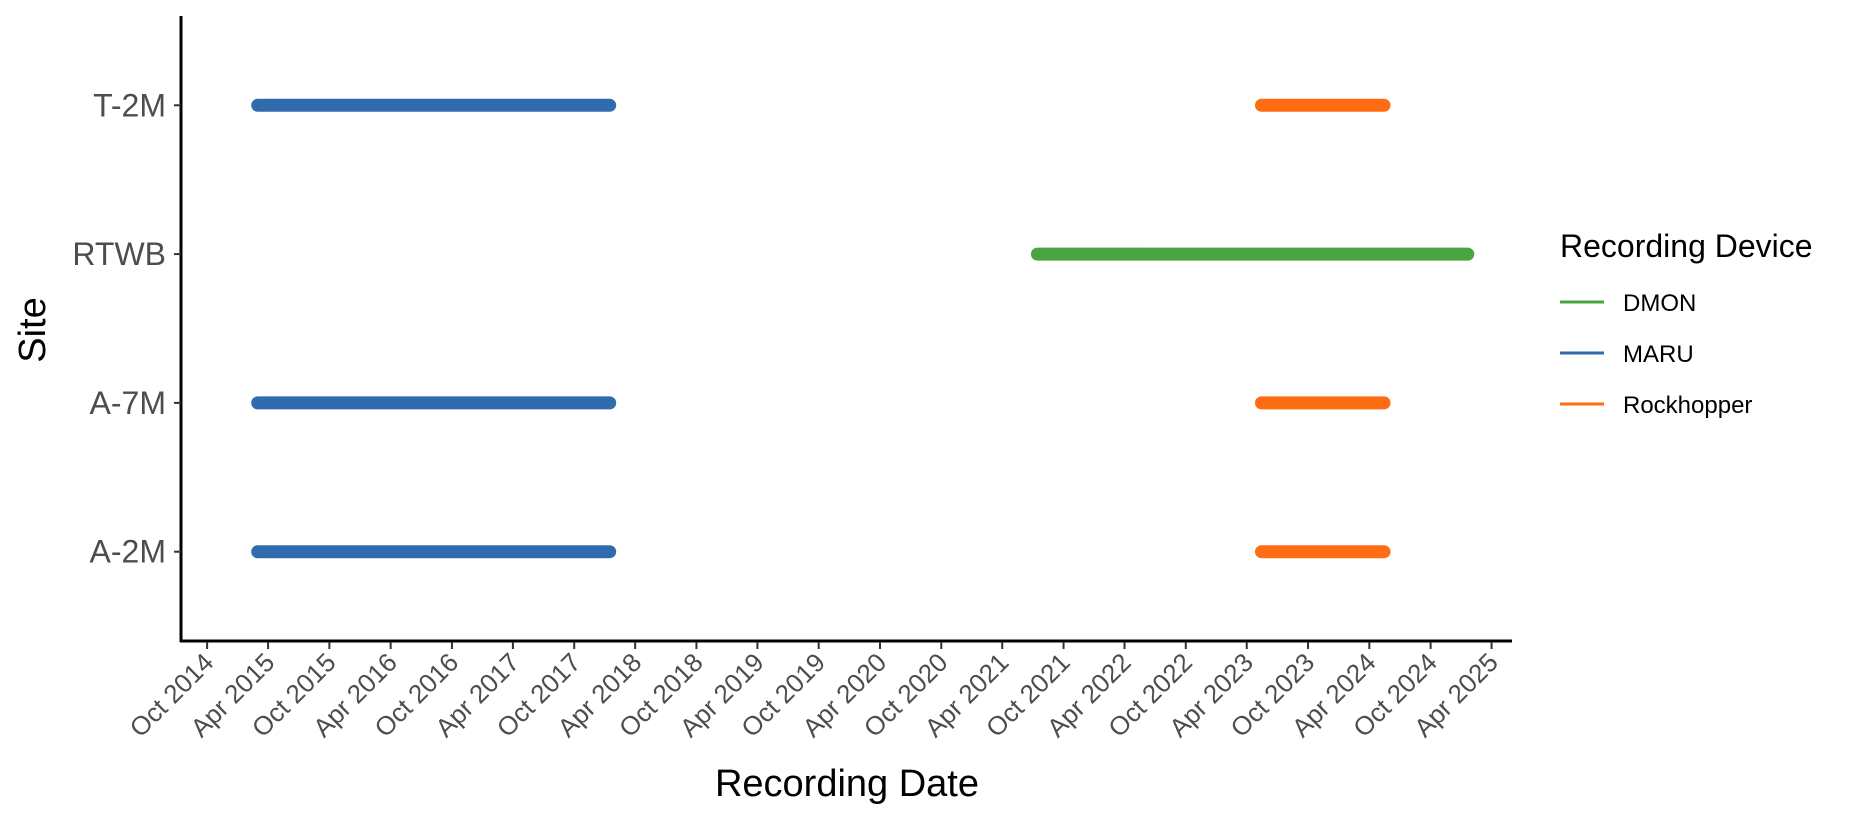 This screenshot has width=1860, height=818. Describe the element at coordinates (1687, 405) in the screenshot. I see `legend-label-rockhopper: Rockhopper` at that location.